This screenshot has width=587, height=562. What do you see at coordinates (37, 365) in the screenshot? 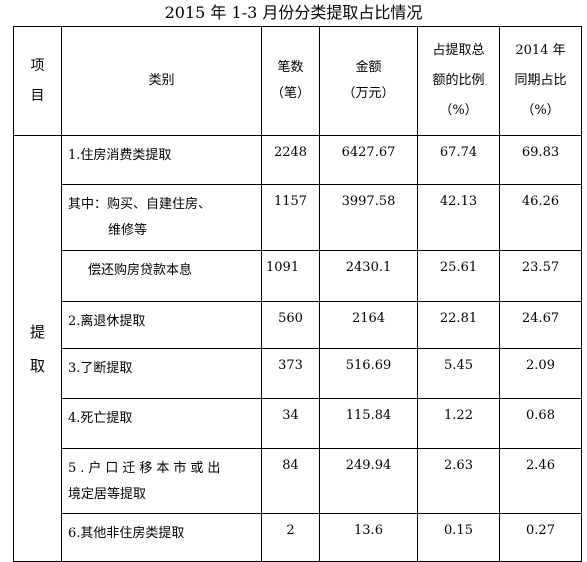
I see `side-label-line2: 取` at bounding box center [37, 365].